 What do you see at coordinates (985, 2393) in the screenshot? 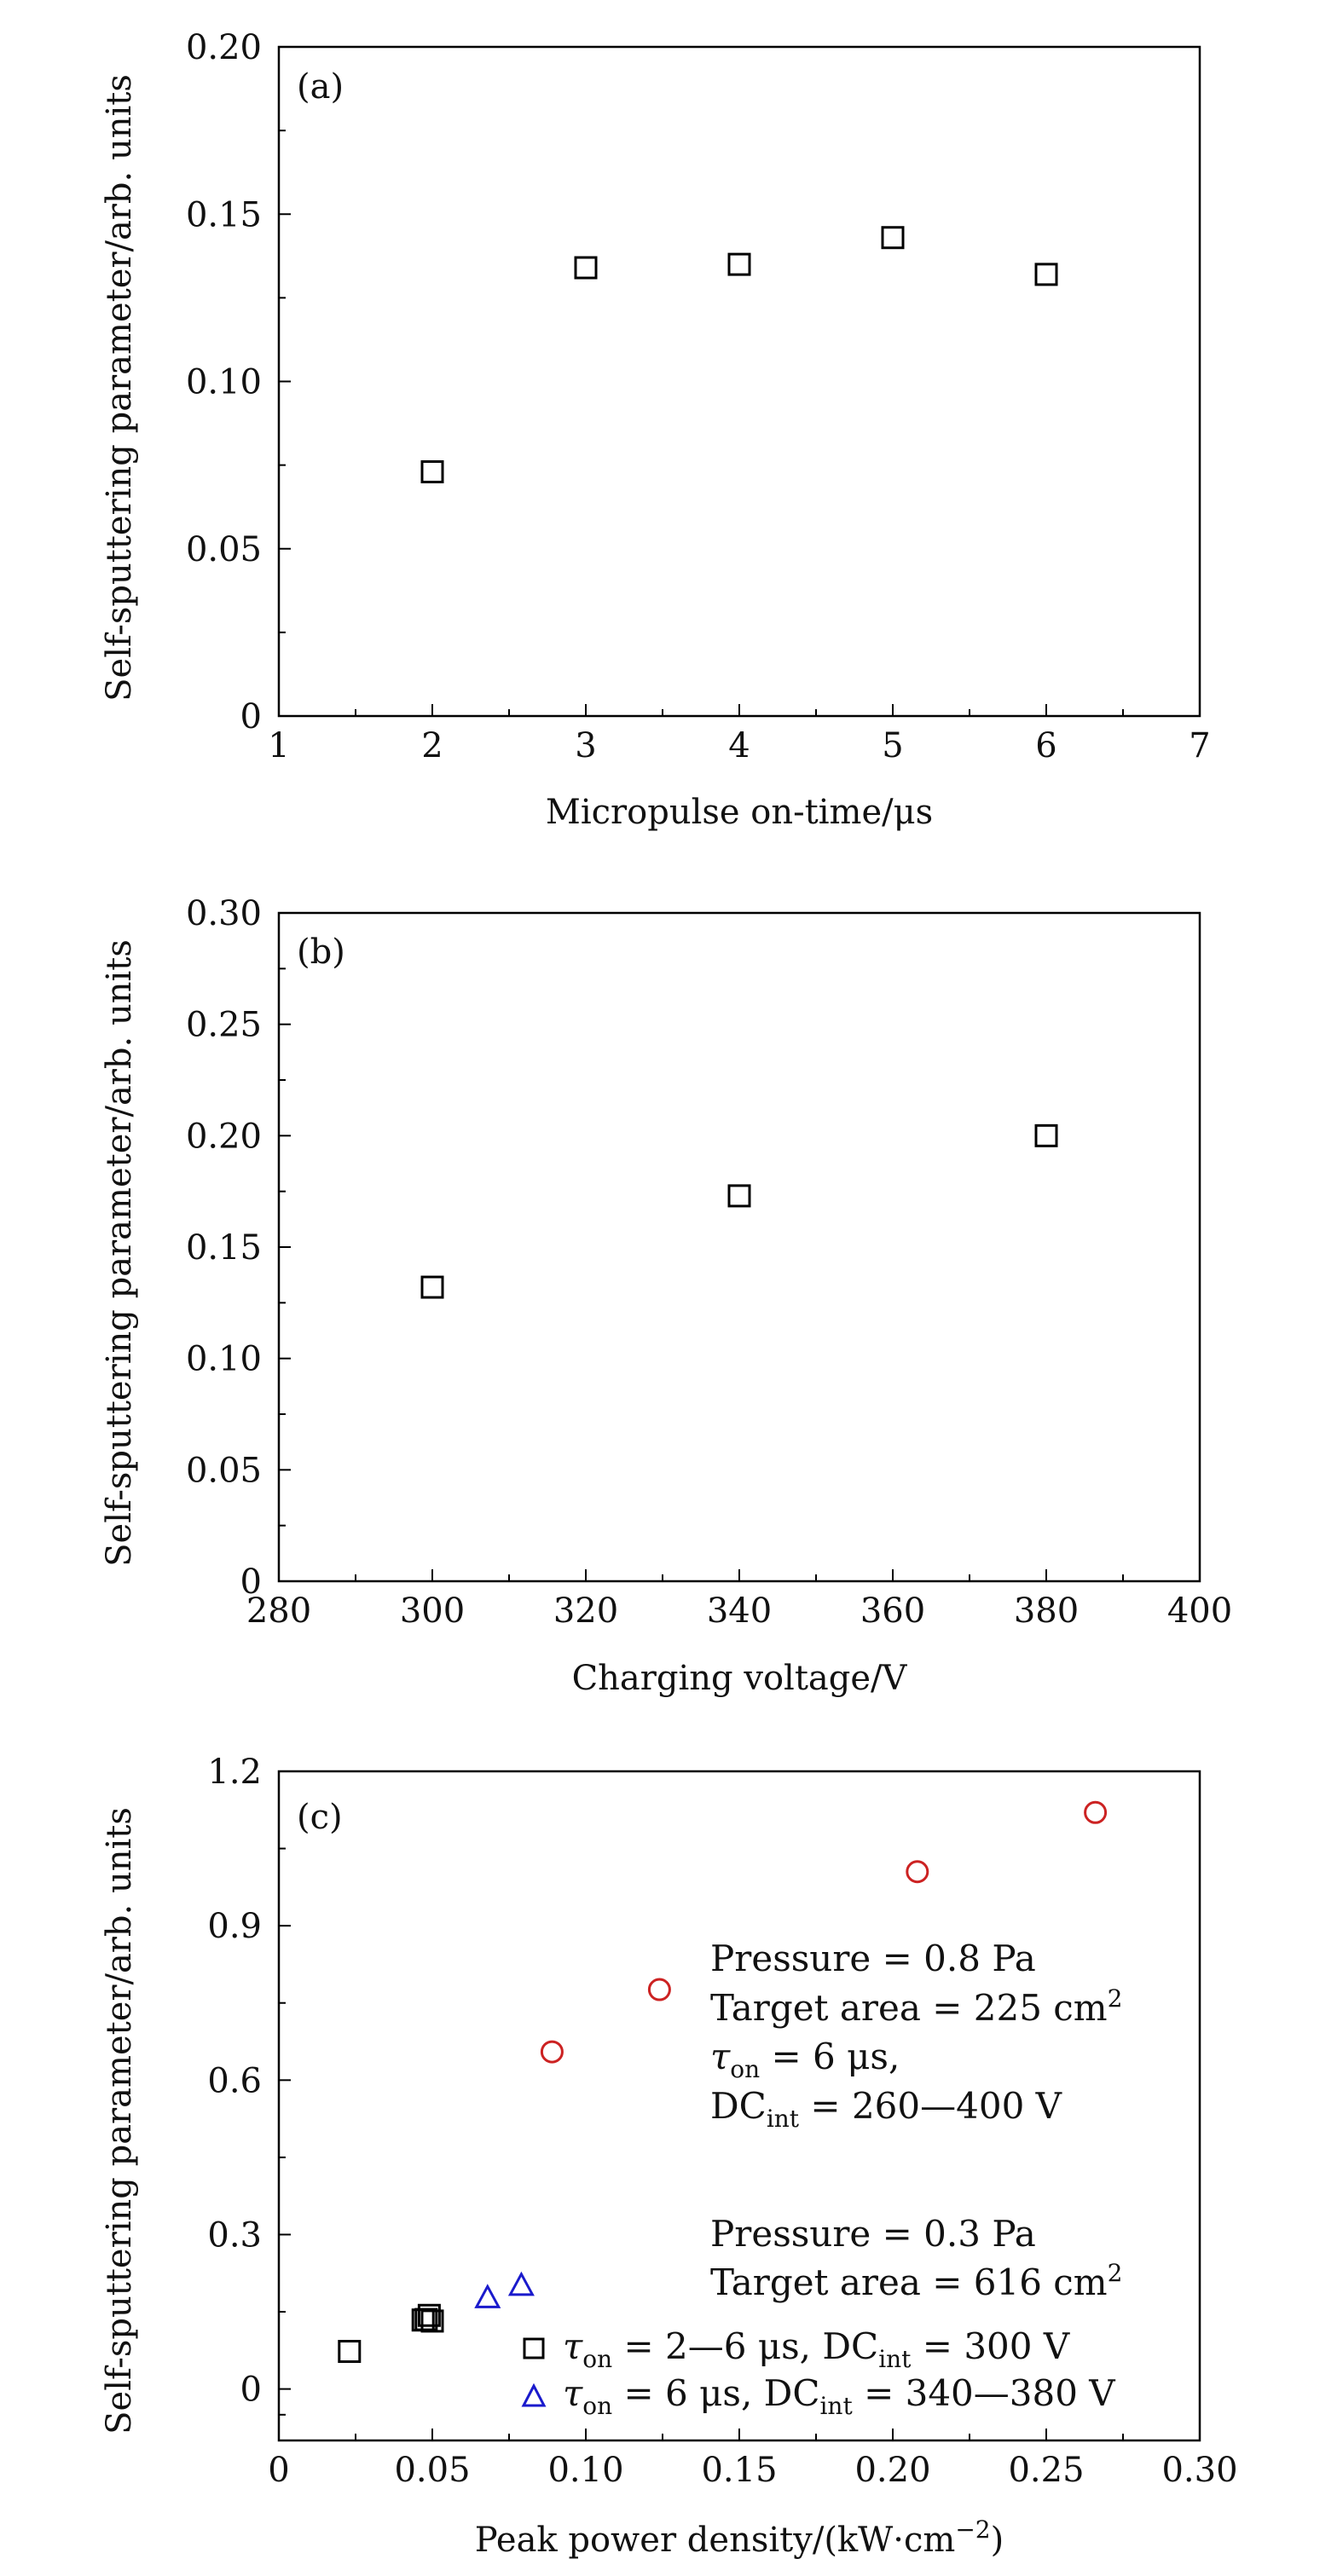
I see `legend-entry-2-end: = 340—380 V` at bounding box center [985, 2393].